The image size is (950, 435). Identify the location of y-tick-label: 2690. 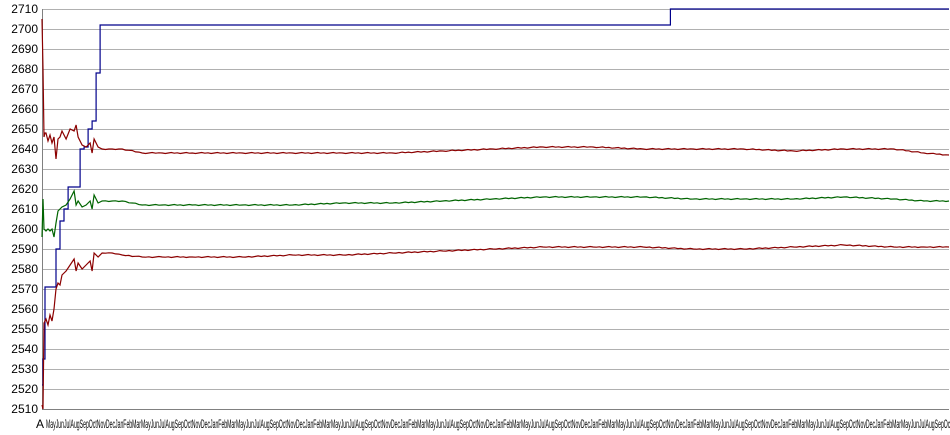
(24, 49).